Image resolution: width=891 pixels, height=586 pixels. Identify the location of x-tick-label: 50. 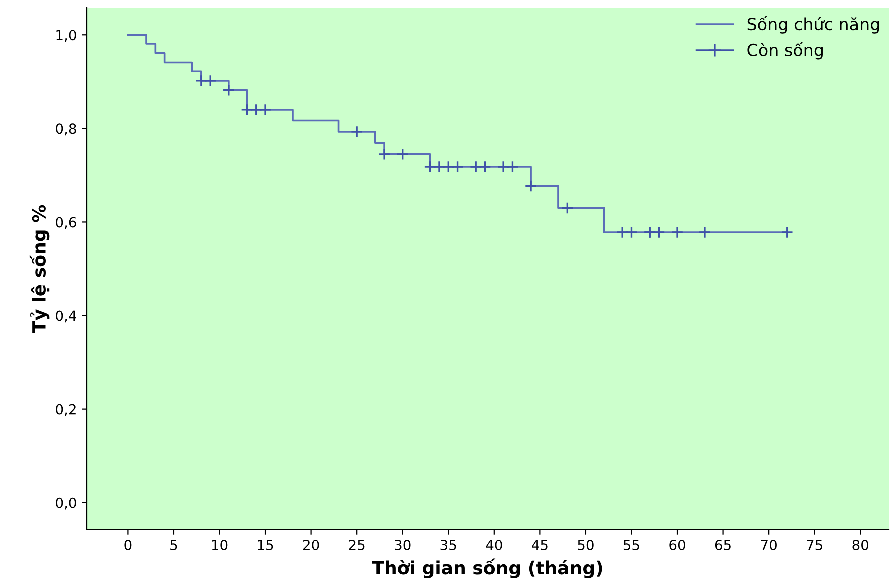
(586, 545).